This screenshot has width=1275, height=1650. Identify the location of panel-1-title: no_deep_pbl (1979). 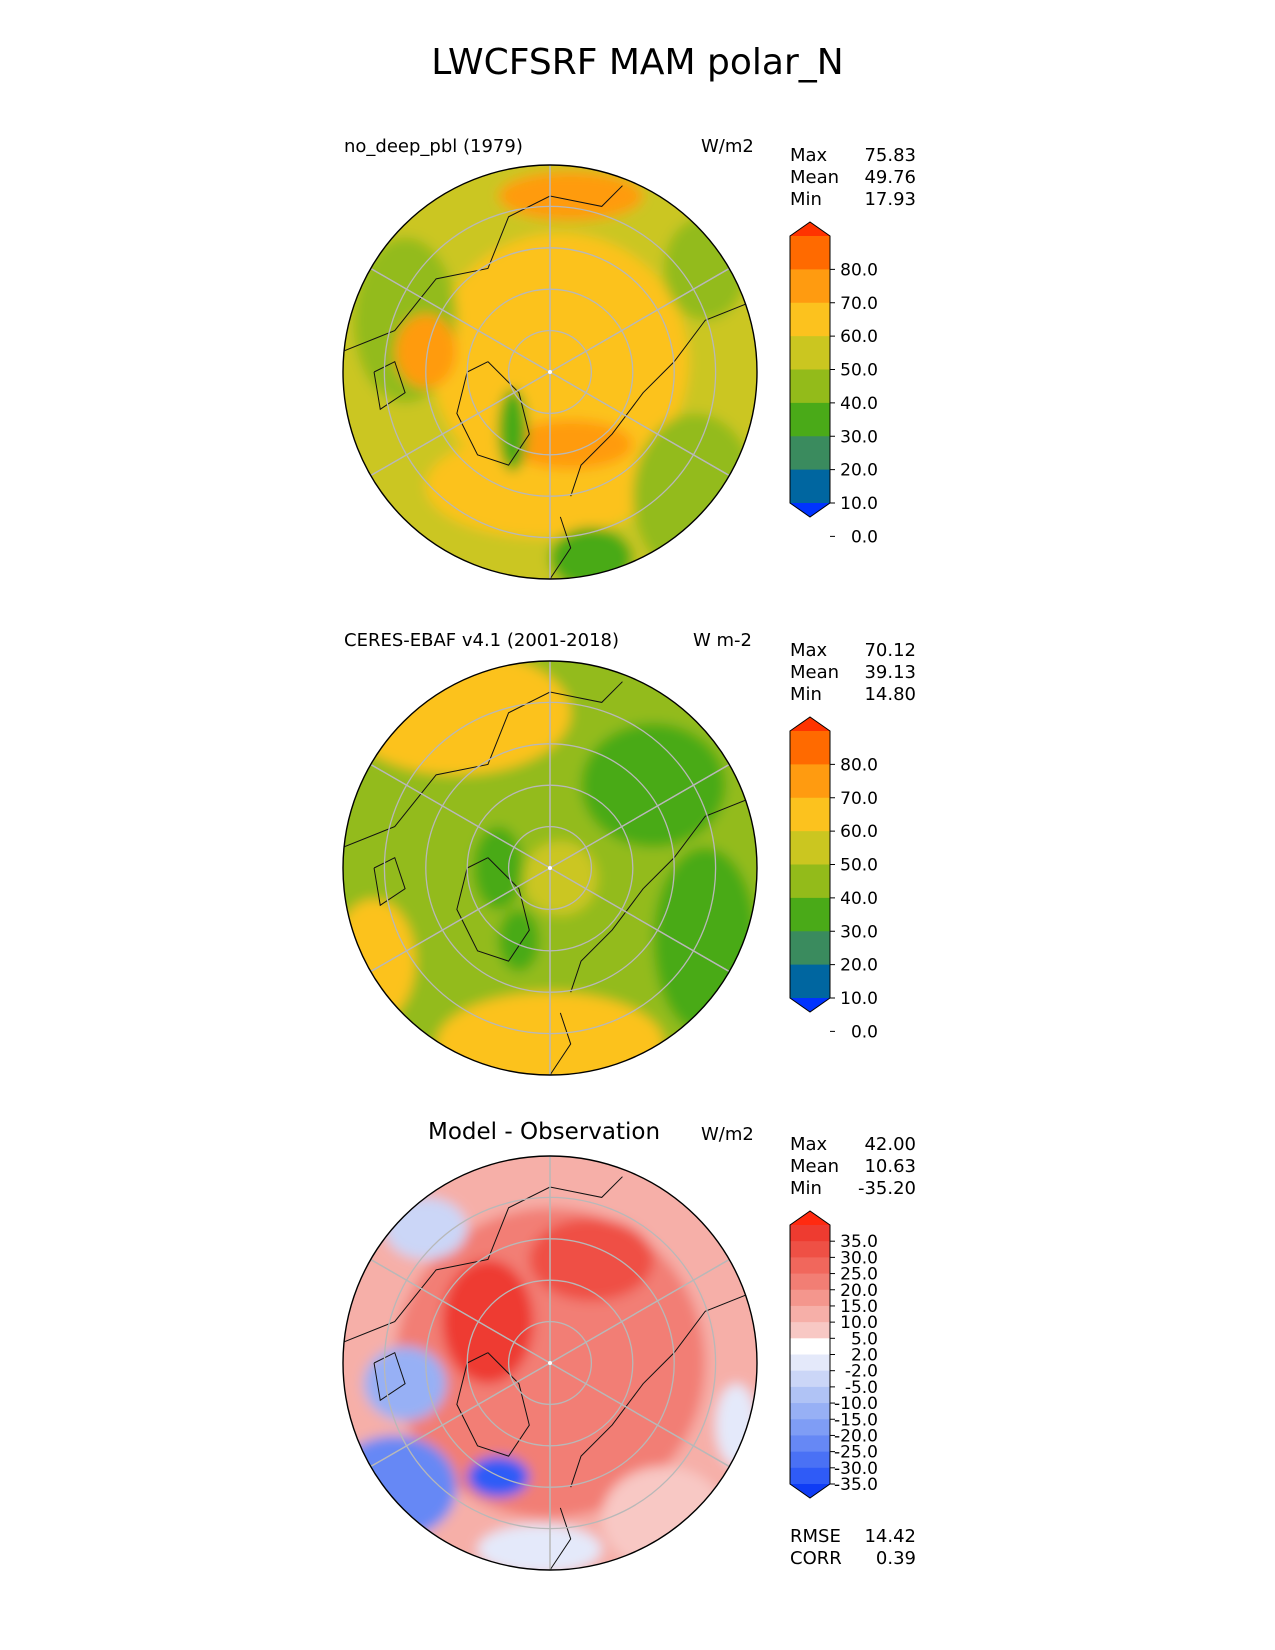
(433, 146).